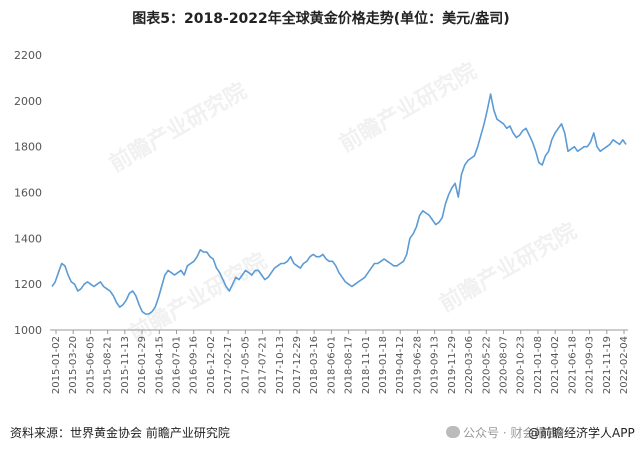 The height and width of the screenshot is (454, 642). I want to click on x-tick-label: 2015-03-20, so click(73, 365).